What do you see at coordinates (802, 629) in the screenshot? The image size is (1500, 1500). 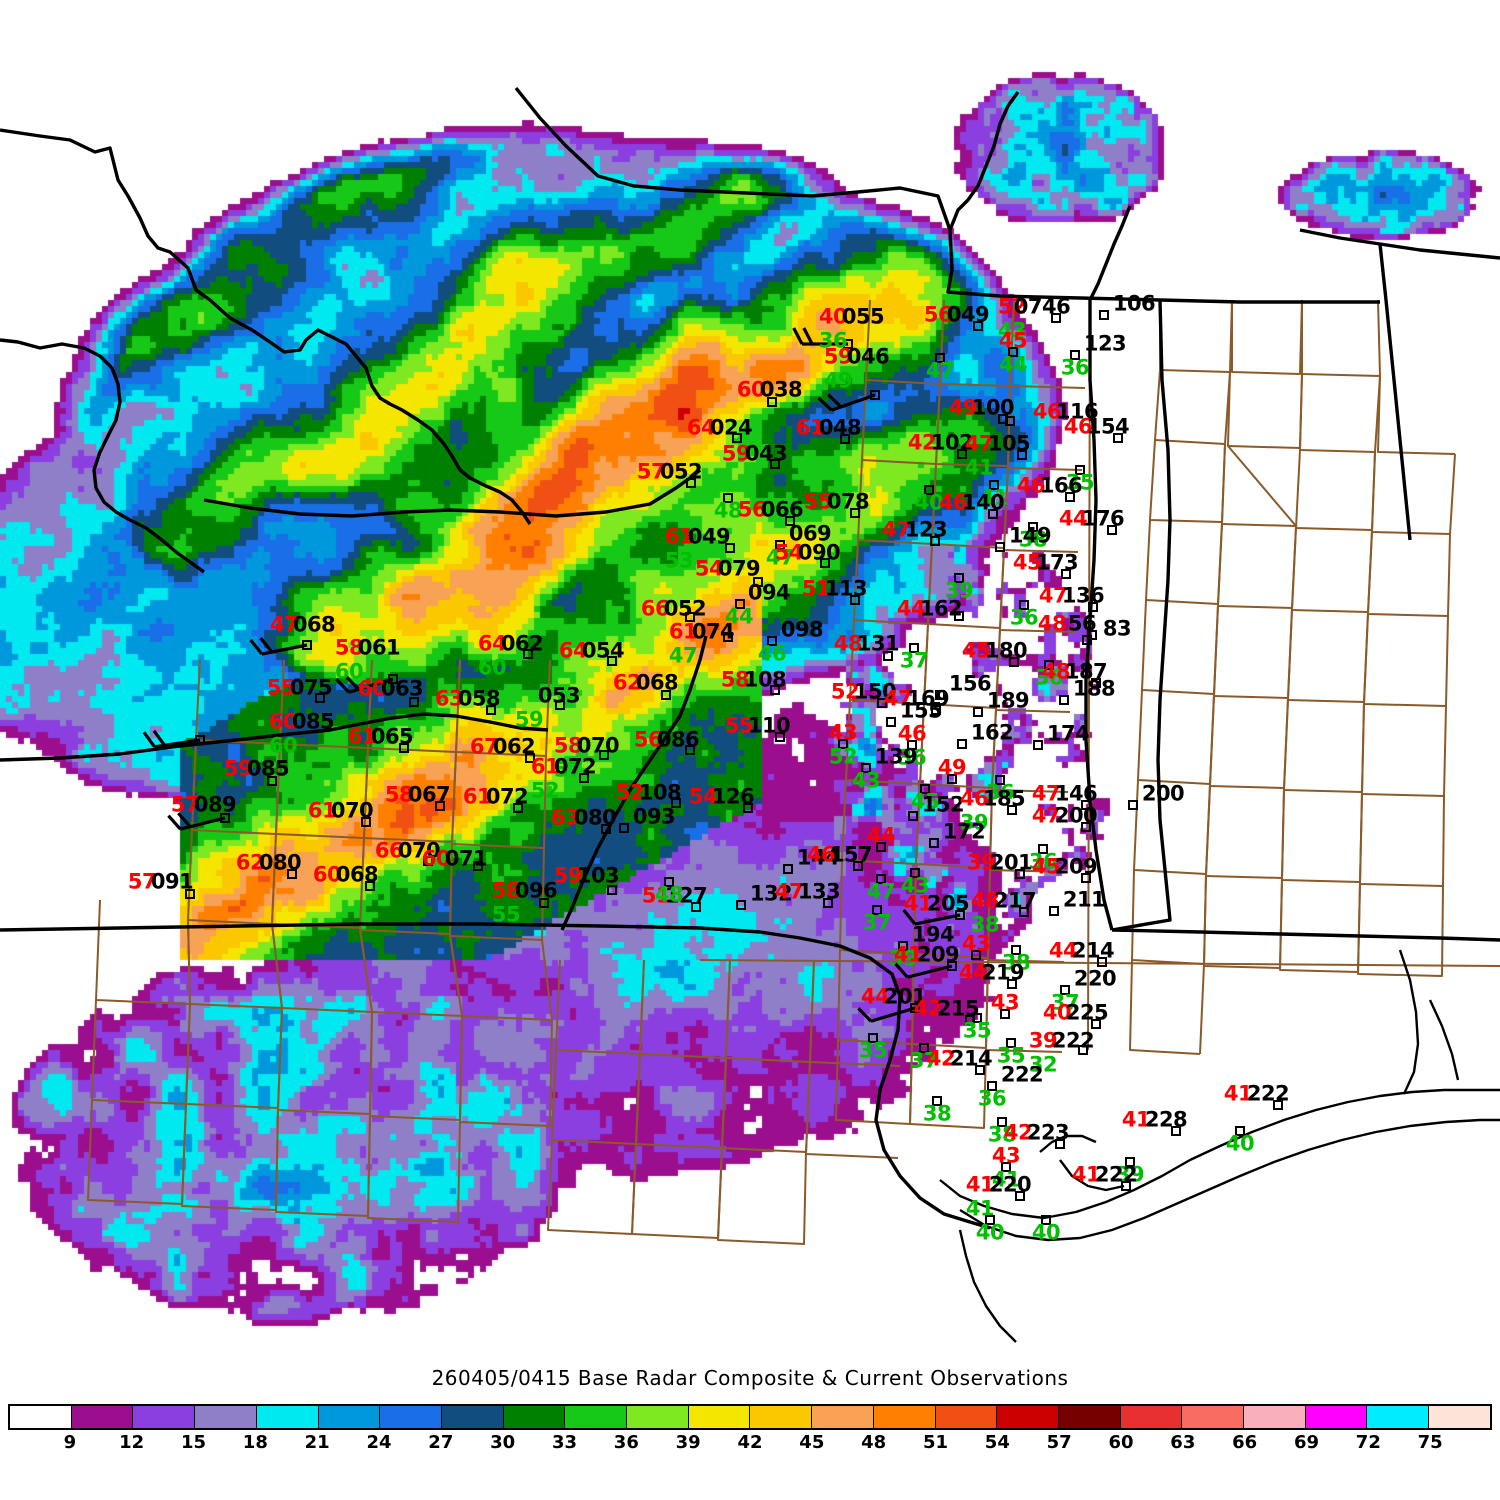 I see `station-pressure: 098` at bounding box center [802, 629].